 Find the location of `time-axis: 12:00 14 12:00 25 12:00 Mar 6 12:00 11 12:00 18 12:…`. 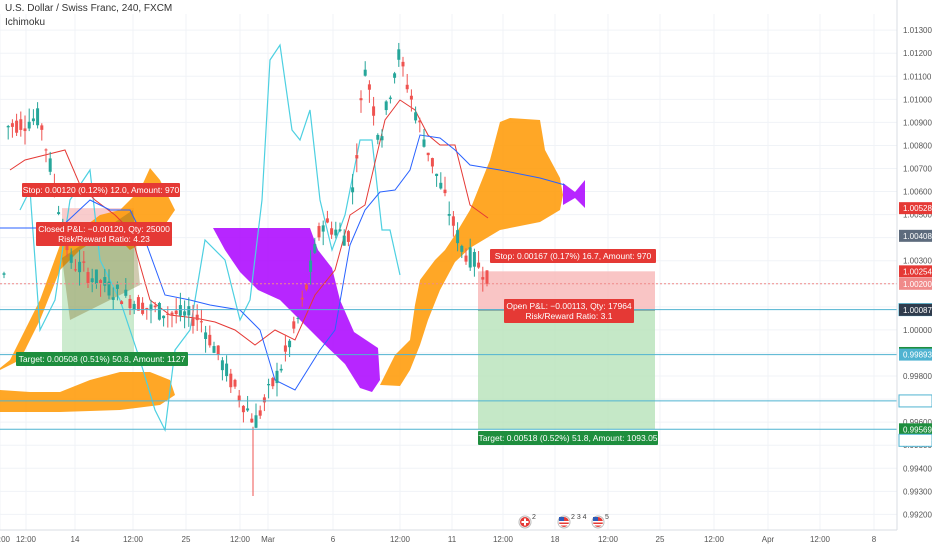

time-axis: 12:00 14 12:00 25 12:00 Mar 6 12:00 11 12:00 18 12:… is located at coordinates (438, 539).